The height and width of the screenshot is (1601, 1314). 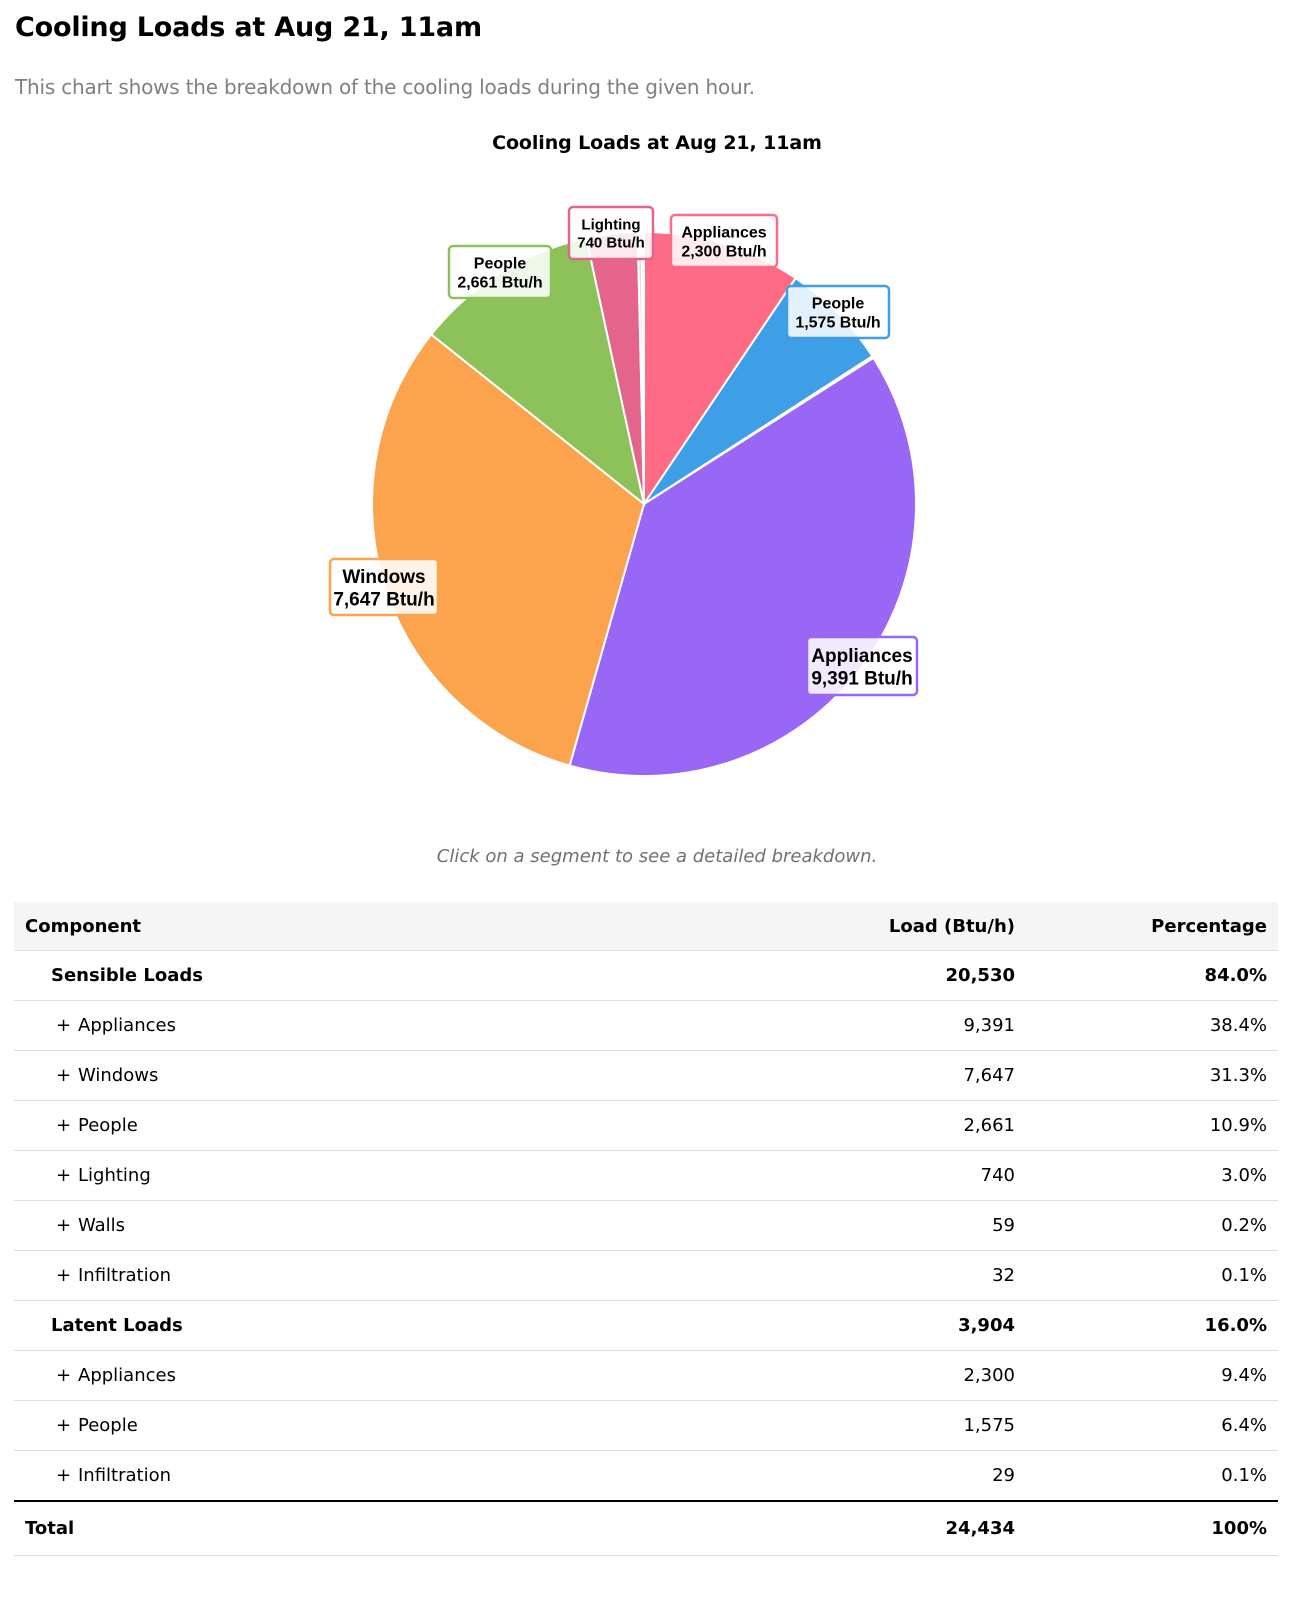 I want to click on group-percentage: 16.0%, so click(x=1152, y=1325).